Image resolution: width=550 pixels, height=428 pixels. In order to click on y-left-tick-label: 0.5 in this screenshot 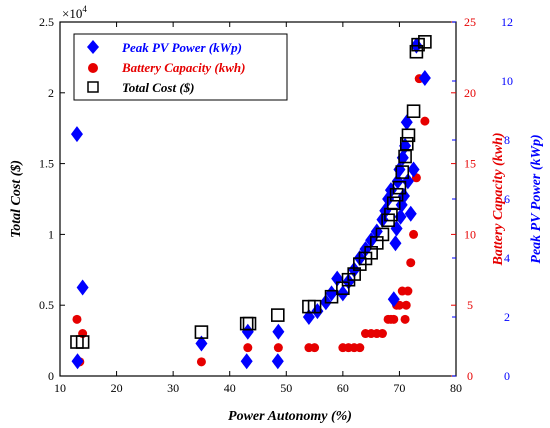, I will do `click(46, 305)`.